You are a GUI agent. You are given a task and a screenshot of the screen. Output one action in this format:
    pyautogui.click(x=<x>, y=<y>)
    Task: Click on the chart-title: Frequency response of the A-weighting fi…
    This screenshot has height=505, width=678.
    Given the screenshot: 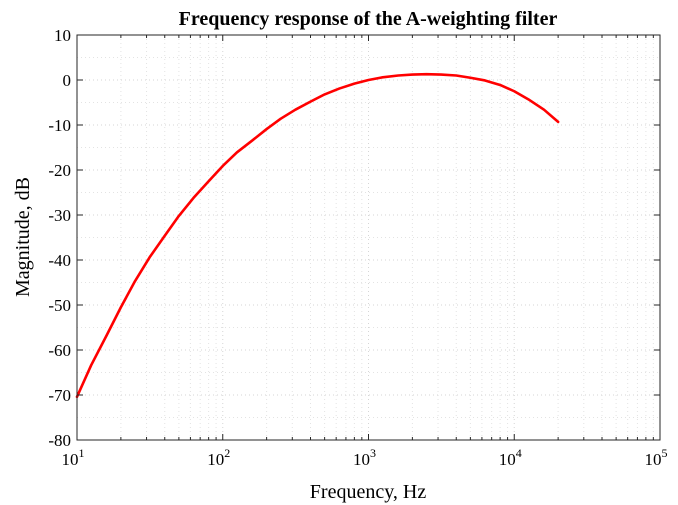 What is the action you would take?
    pyautogui.click(x=368, y=19)
    